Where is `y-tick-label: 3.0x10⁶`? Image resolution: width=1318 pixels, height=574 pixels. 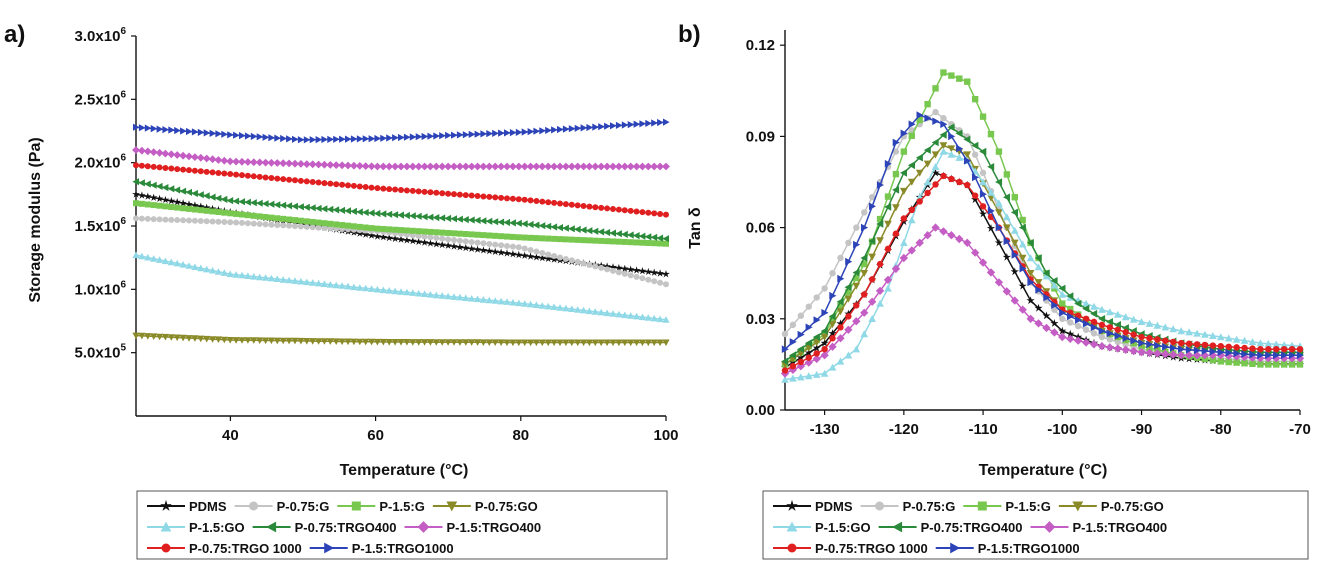
y-tick-label: 3.0x10⁶ is located at coordinates (101, 35).